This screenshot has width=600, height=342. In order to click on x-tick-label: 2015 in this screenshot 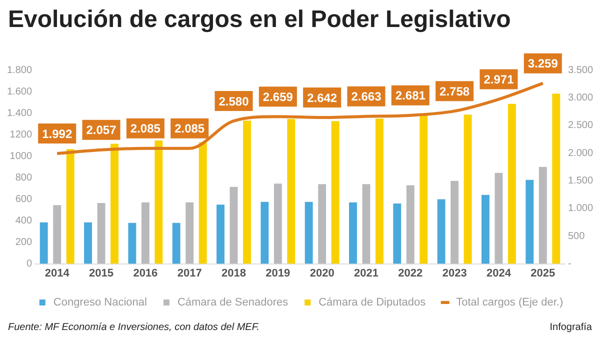, I will do `click(101, 273)`.